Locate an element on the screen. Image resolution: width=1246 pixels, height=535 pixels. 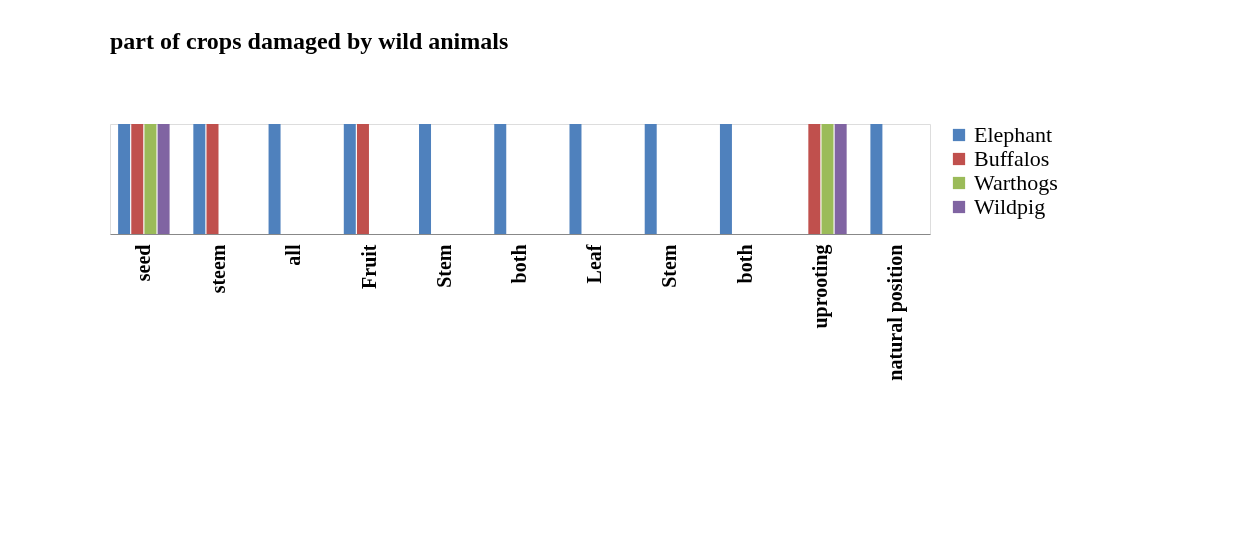
x-tick-label: uprooting is located at coordinates (820, 286).